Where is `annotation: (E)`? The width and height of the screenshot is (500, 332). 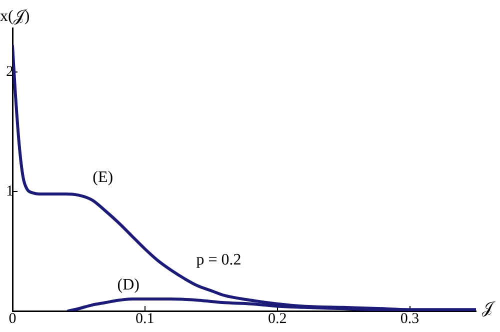 annotation: (E) is located at coordinates (103, 177).